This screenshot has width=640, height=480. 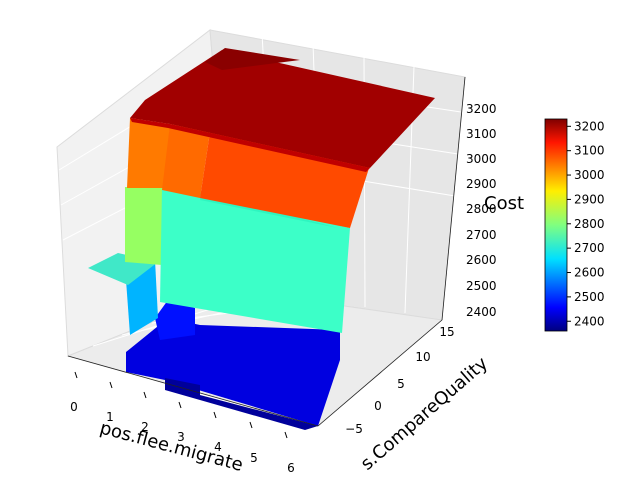 I want to click on z-tick-label: 2800, so click(x=481, y=209).